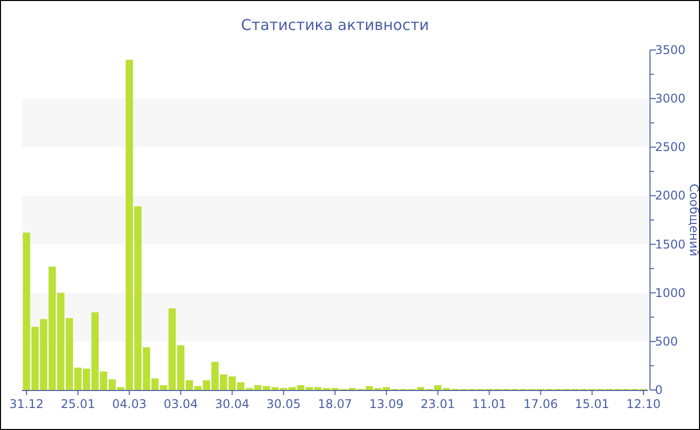  What do you see at coordinates (129, 404) in the screenshot?
I see `x-tick-label: 04.03` at bounding box center [129, 404].